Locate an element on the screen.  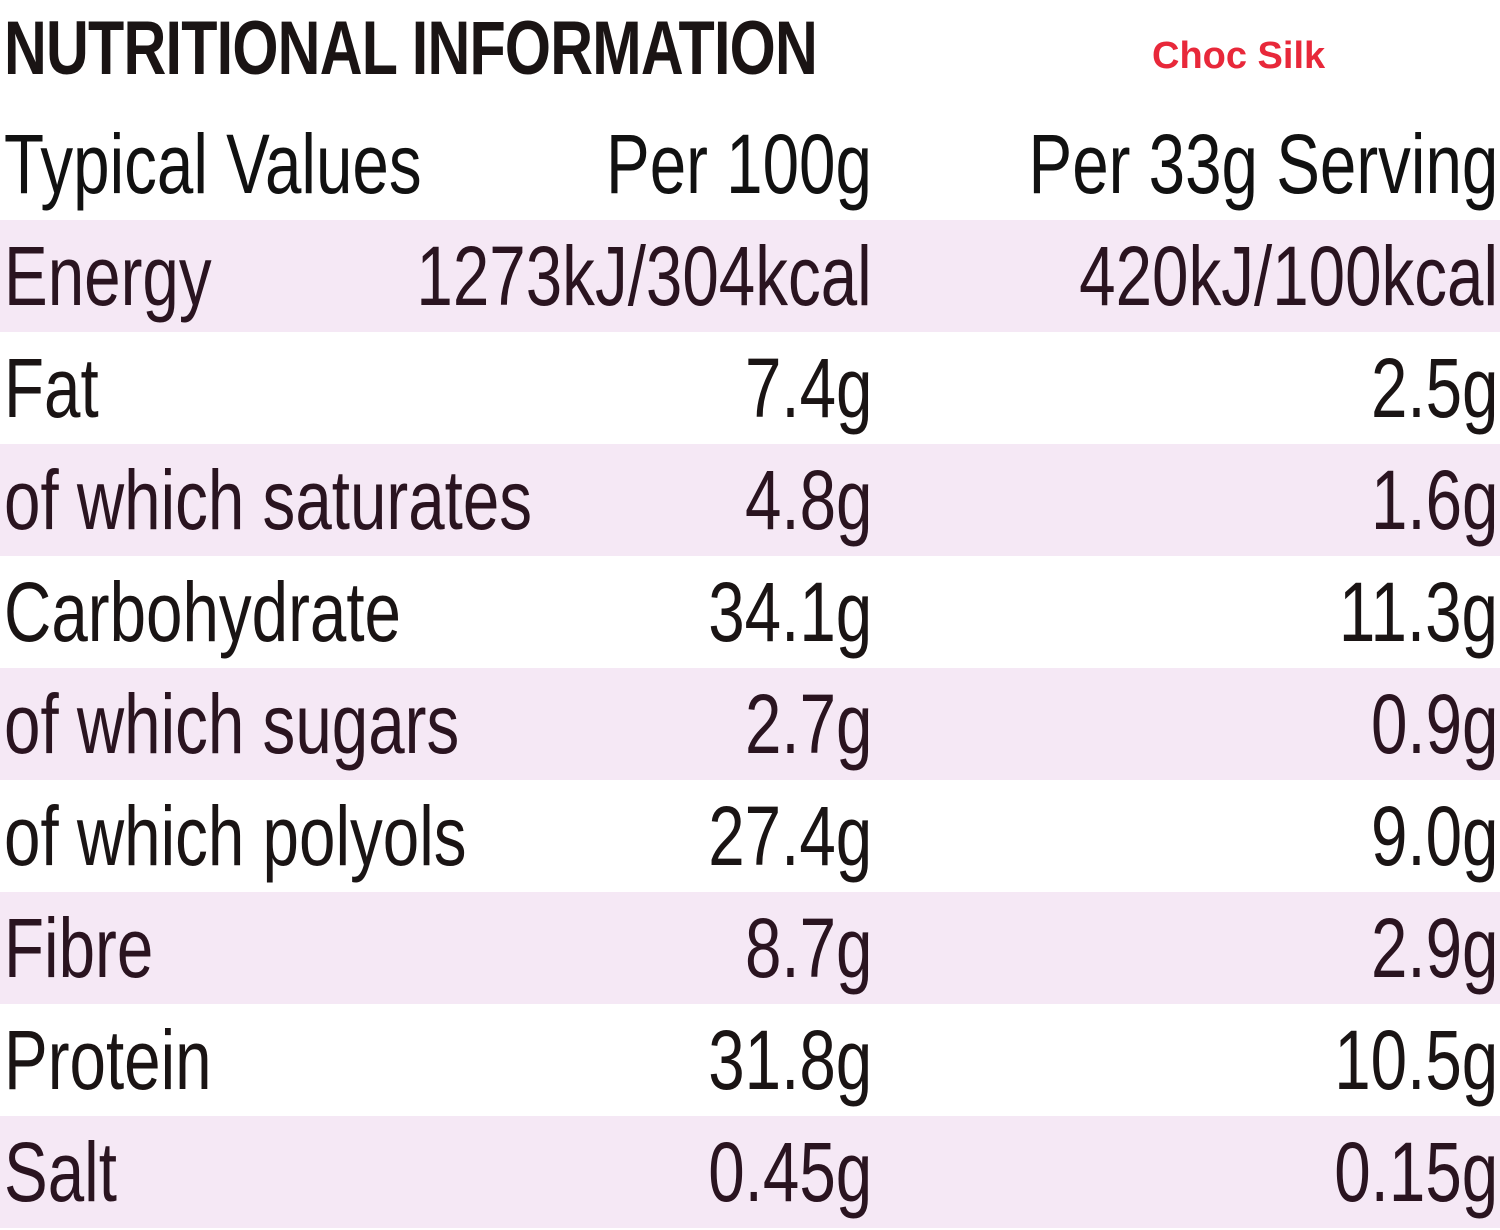
table-row-protein: Protein 31.8g 10.5g is located at coordinates (750, 1060).